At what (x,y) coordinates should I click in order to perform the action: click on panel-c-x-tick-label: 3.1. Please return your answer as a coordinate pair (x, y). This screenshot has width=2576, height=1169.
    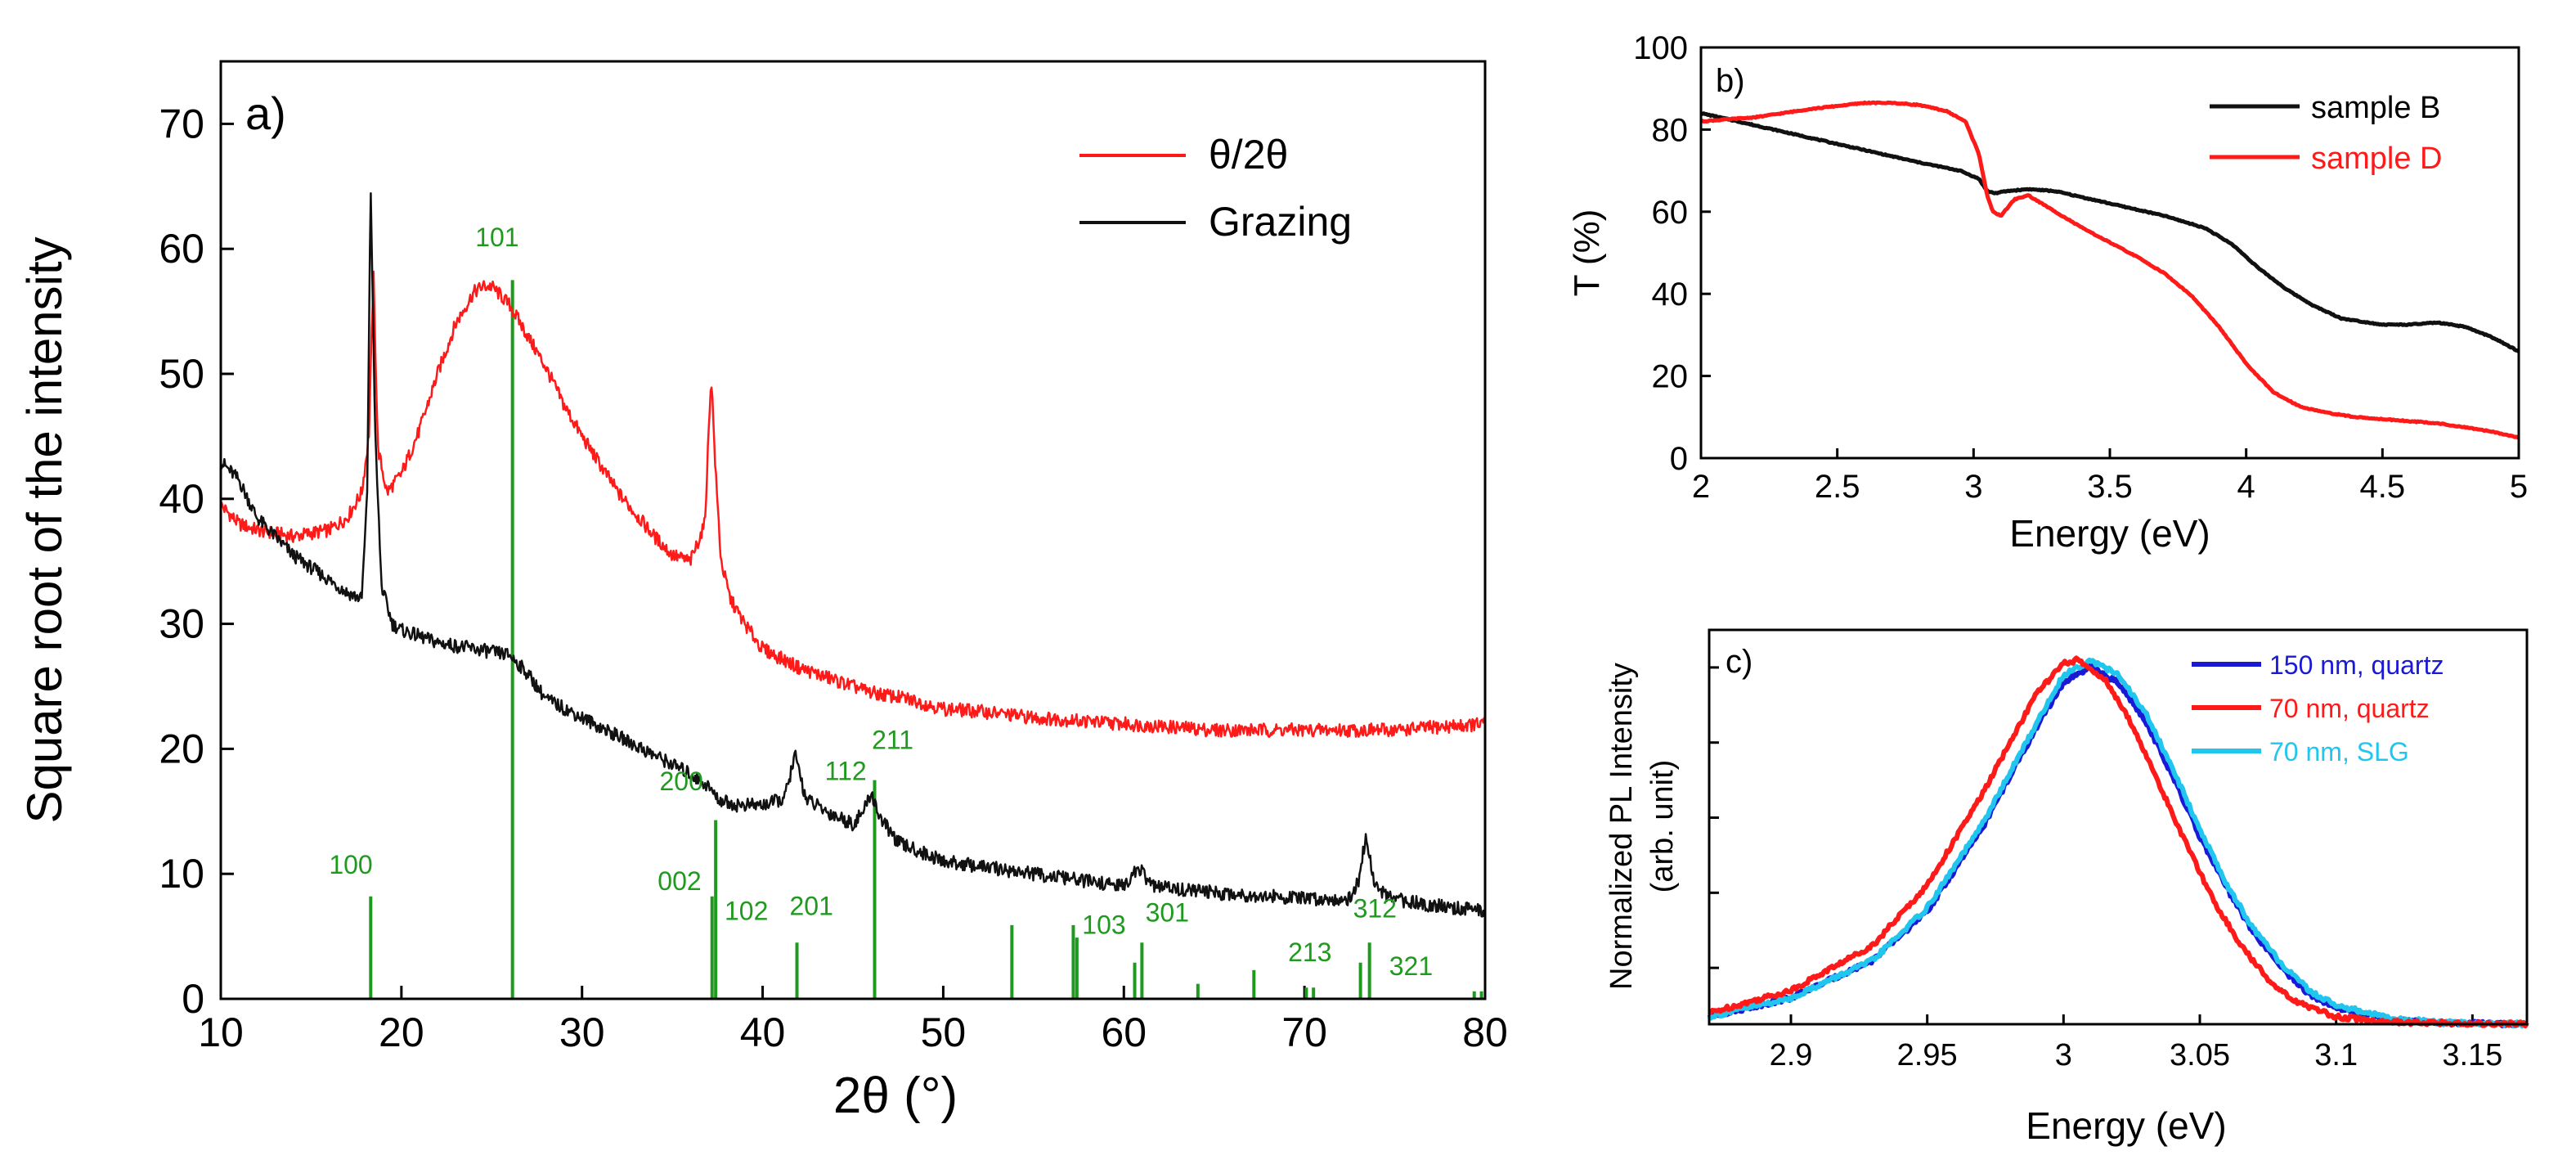
    Looking at the image, I should click on (2336, 1055).